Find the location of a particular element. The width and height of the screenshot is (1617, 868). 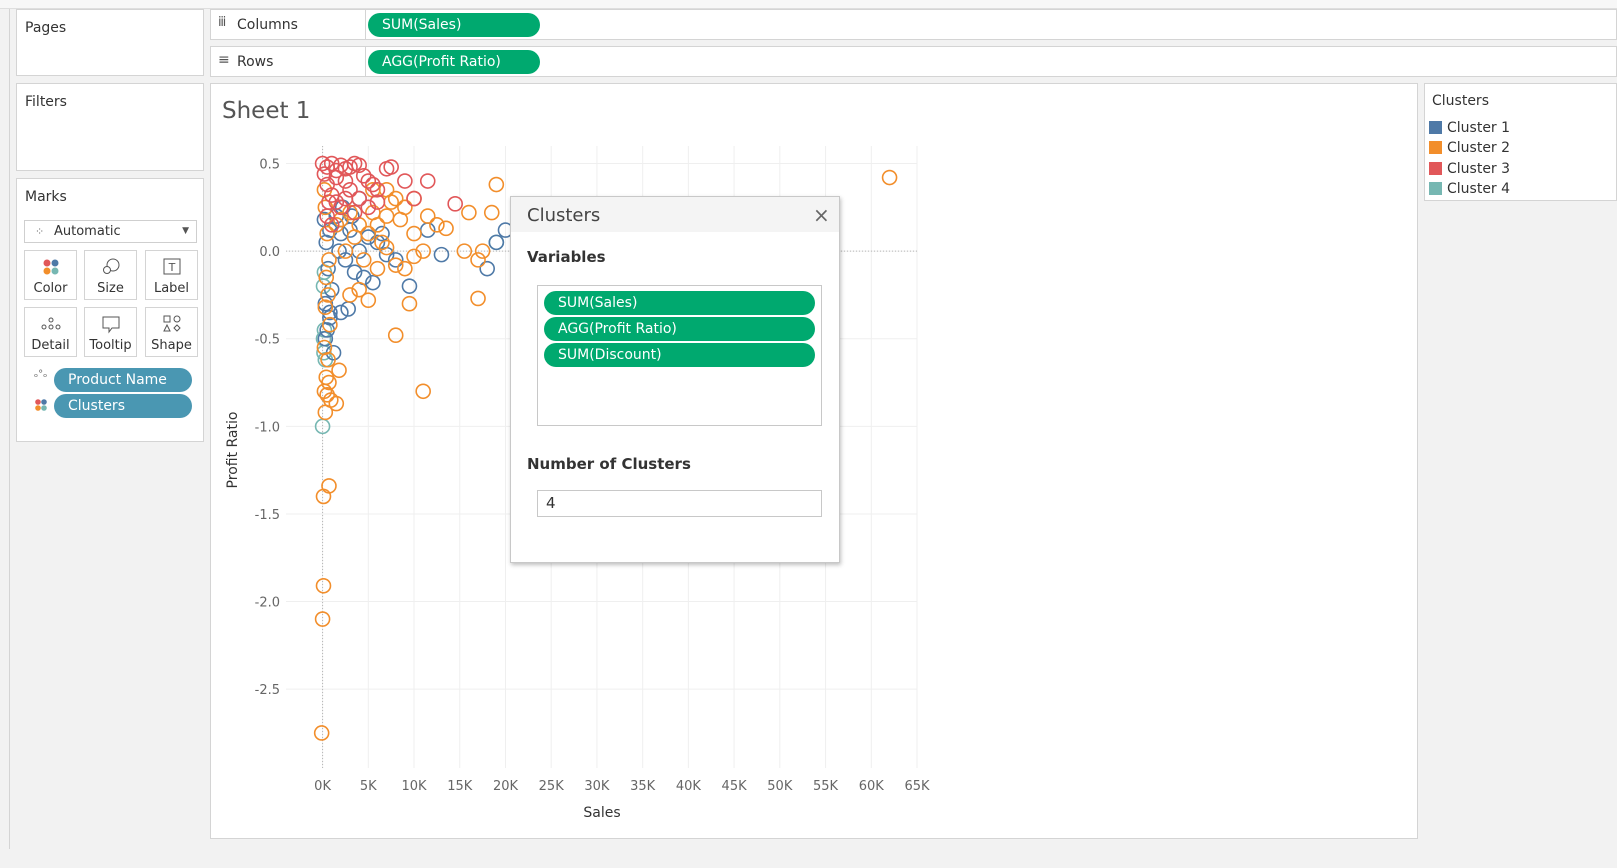

shape-button: Shape is located at coordinates (171, 332).